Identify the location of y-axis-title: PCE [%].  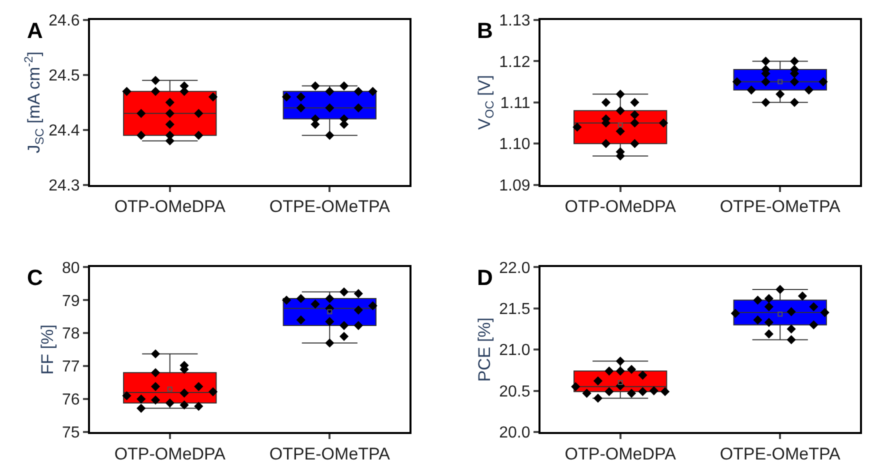
(484, 349).